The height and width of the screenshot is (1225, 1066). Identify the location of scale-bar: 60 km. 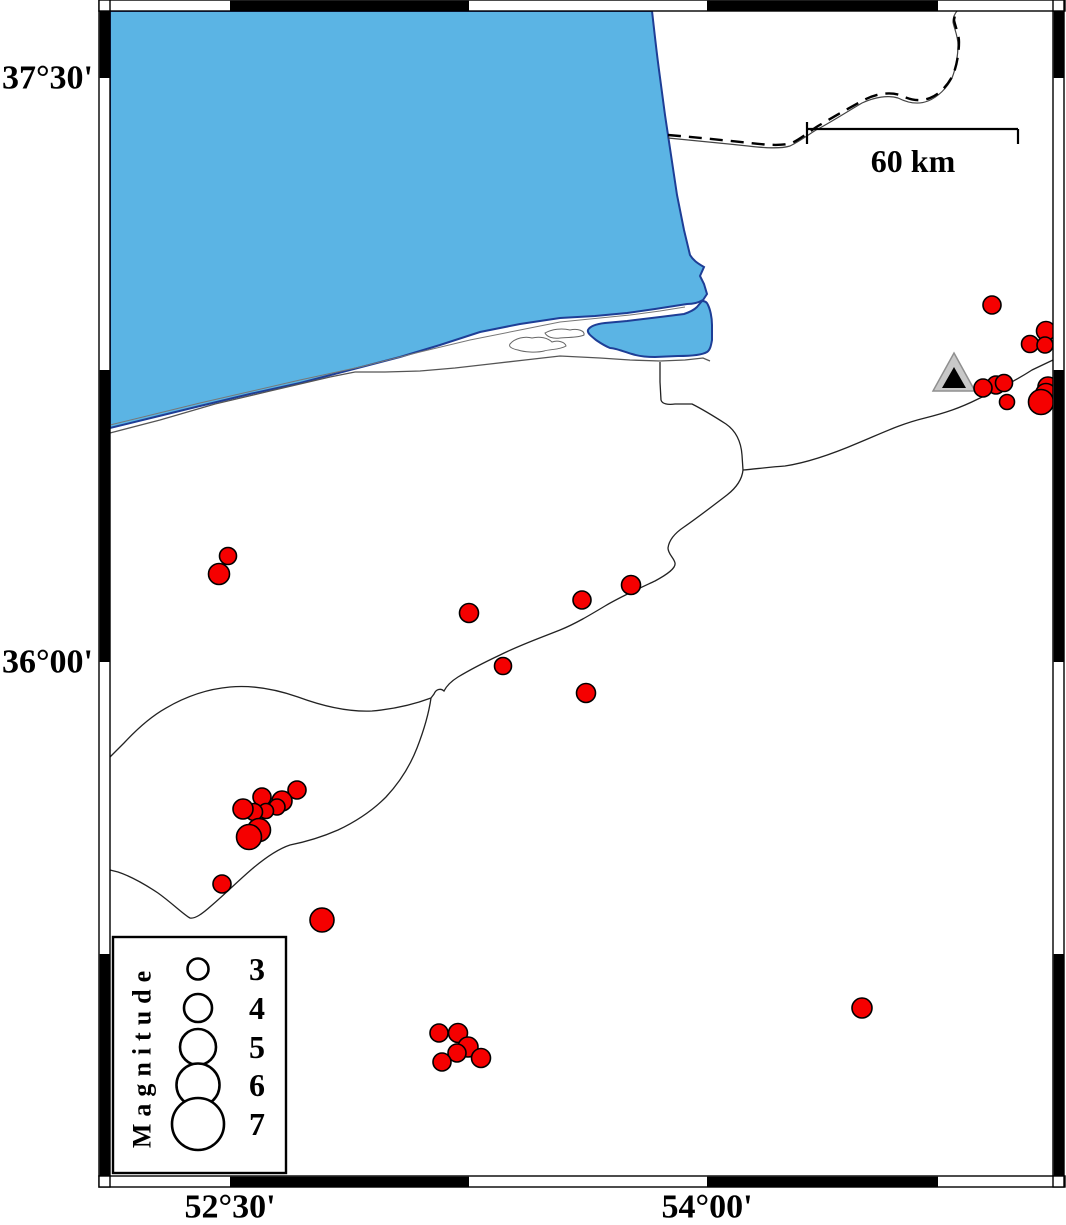
(912, 150).